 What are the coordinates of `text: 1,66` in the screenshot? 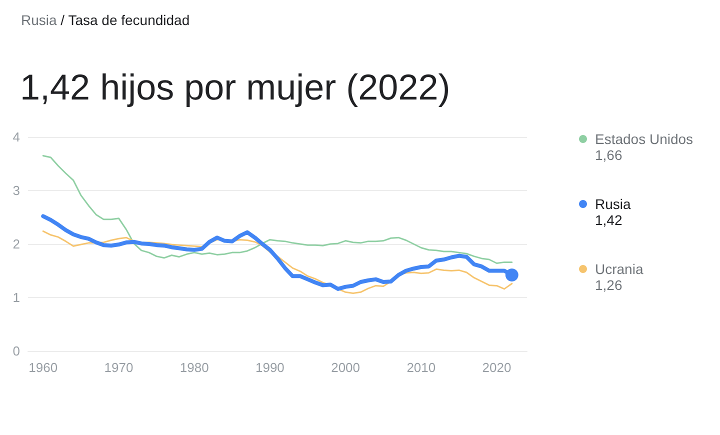 It's located at (608, 155).